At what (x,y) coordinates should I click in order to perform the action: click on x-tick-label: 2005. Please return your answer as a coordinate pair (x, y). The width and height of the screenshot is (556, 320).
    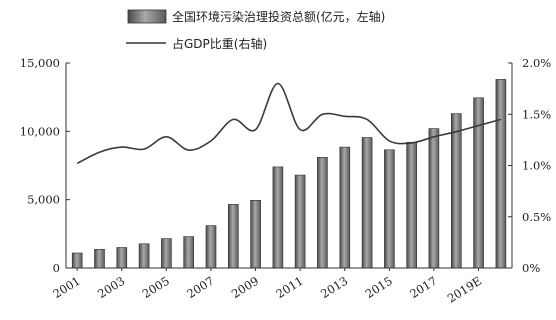
    Looking at the image, I should click on (156, 287).